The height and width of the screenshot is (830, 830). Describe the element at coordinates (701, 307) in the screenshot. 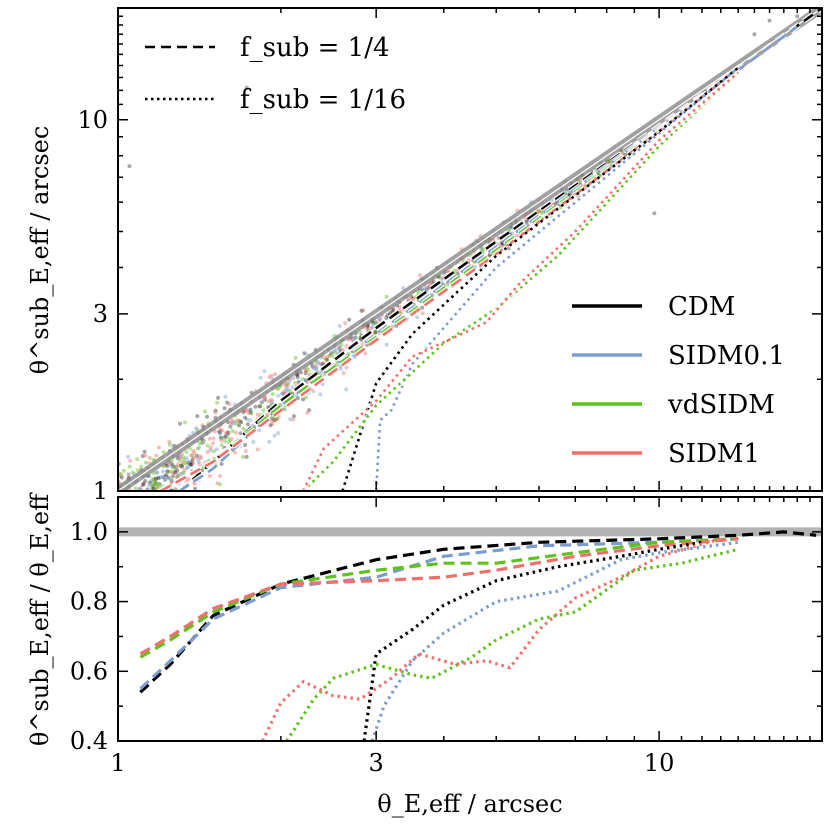

I see `legend-label-cdm: CDM` at that location.